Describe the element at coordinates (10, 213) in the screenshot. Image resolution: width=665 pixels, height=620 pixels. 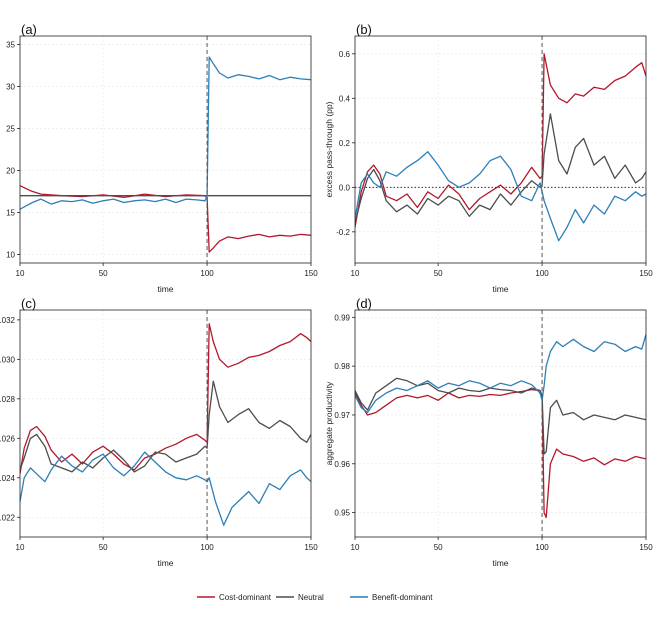
I see `y-tick-label: 15` at that location.